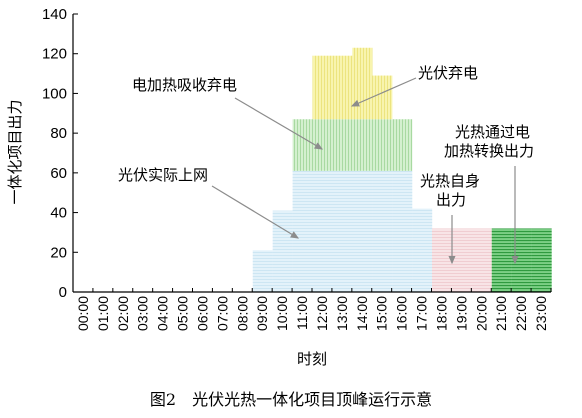  I want to click on x-tick-label-07:00: 07:00, so click(222, 313).